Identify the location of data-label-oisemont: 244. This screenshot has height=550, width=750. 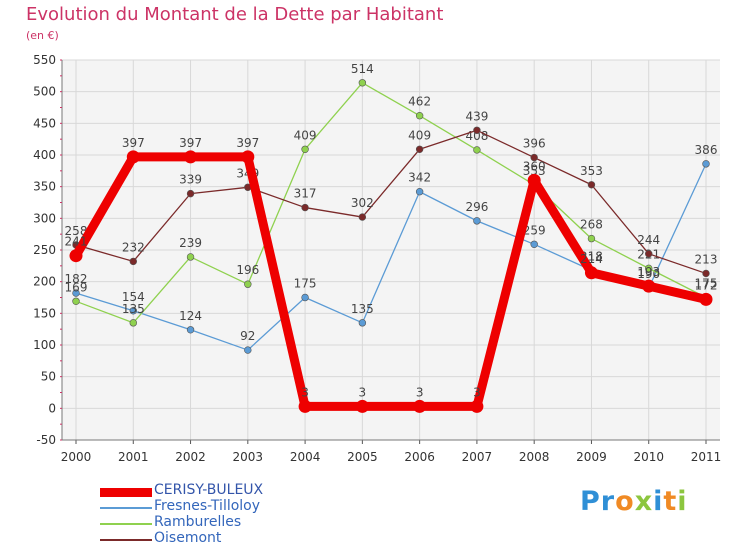
(648, 240).